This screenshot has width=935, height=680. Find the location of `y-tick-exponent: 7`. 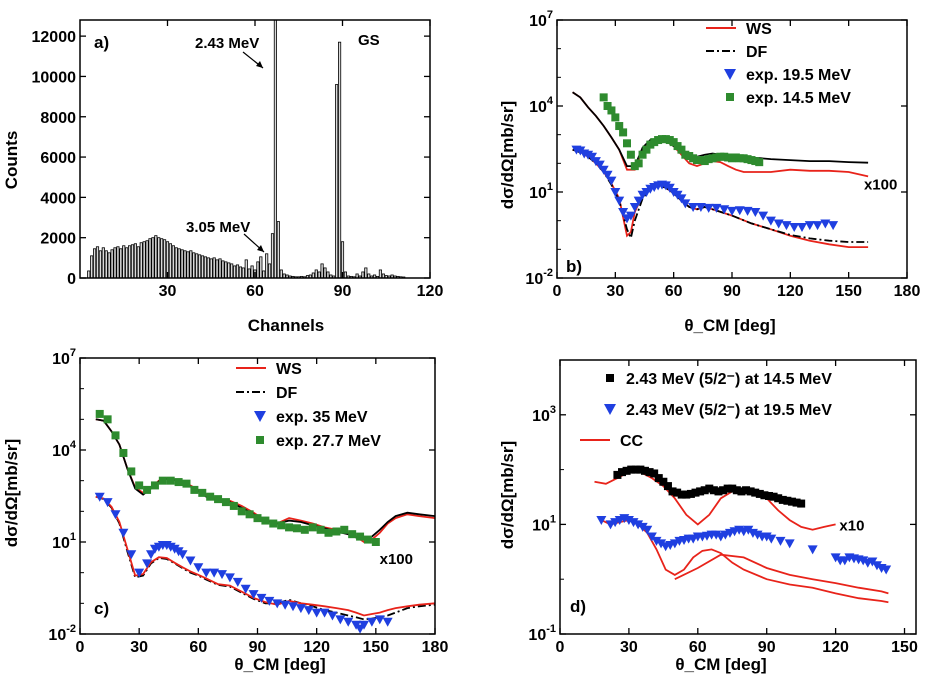

y-tick-exponent: 7 is located at coordinates (73, 353).